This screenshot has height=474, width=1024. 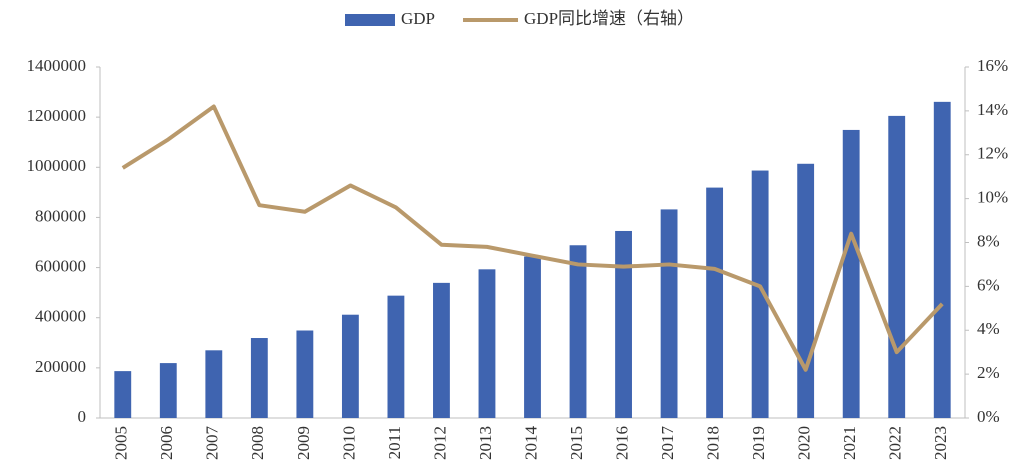 What do you see at coordinates (212, 443) in the screenshot?
I see `x-tick-label: 2007` at bounding box center [212, 443].